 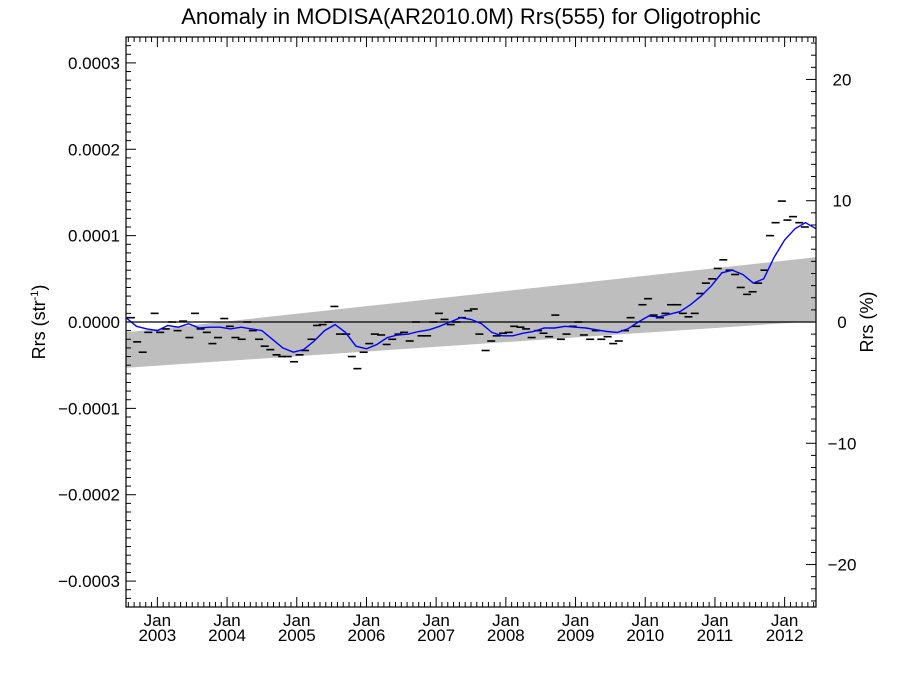 I want to click on x-tick-year-label: 2005, so click(x=297, y=635).